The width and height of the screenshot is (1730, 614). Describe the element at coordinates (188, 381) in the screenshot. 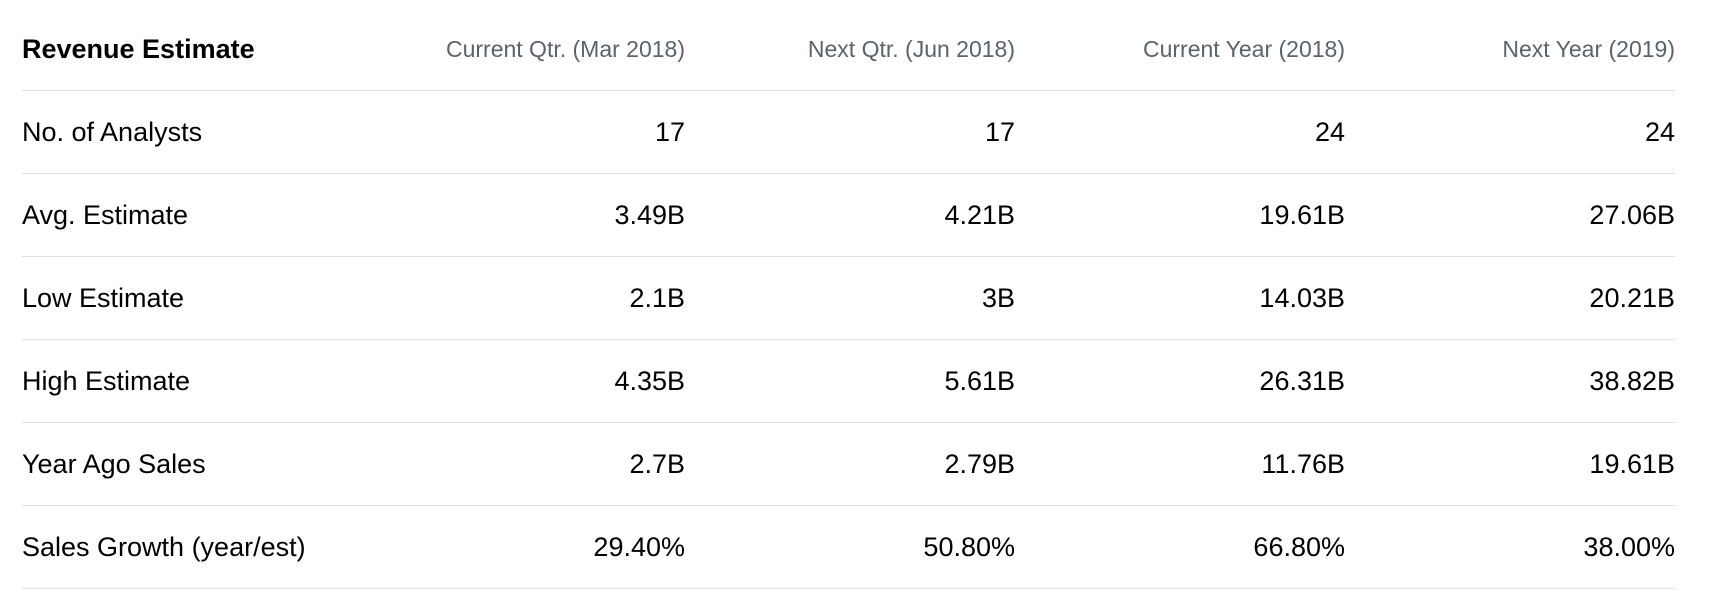

I see `row-label: High Estimate` at that location.